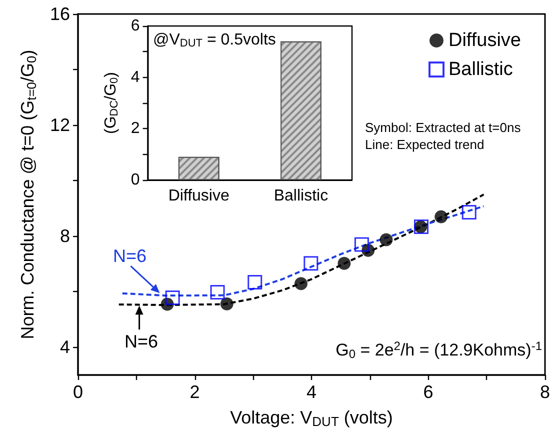 This screenshot has height=433, width=554. What do you see at coordinates (135, 129) in the screenshot?
I see `y-tick-label: 2` at bounding box center [135, 129].